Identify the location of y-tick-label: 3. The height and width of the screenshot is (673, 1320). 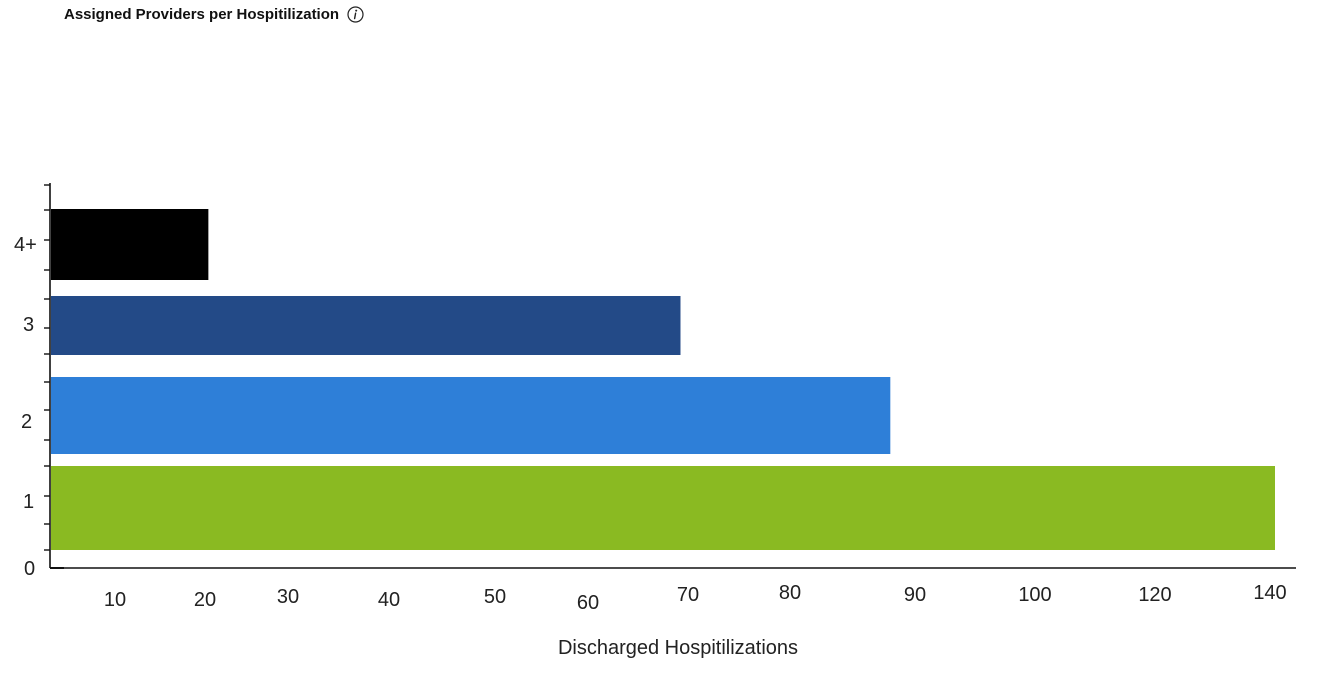
(28, 325).